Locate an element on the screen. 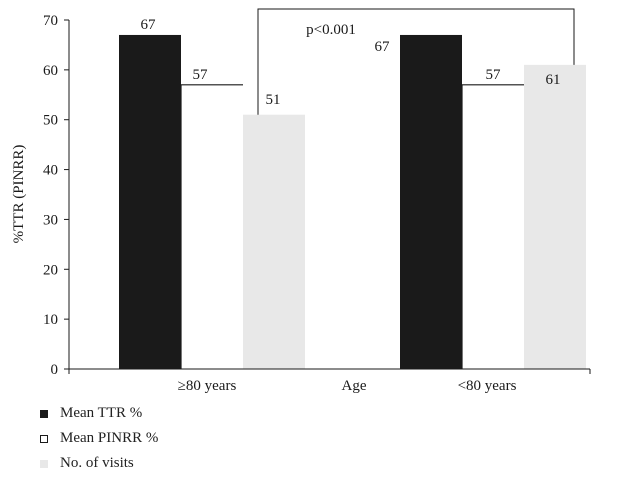  x-tick-label: ≥80 years is located at coordinates (207, 386).